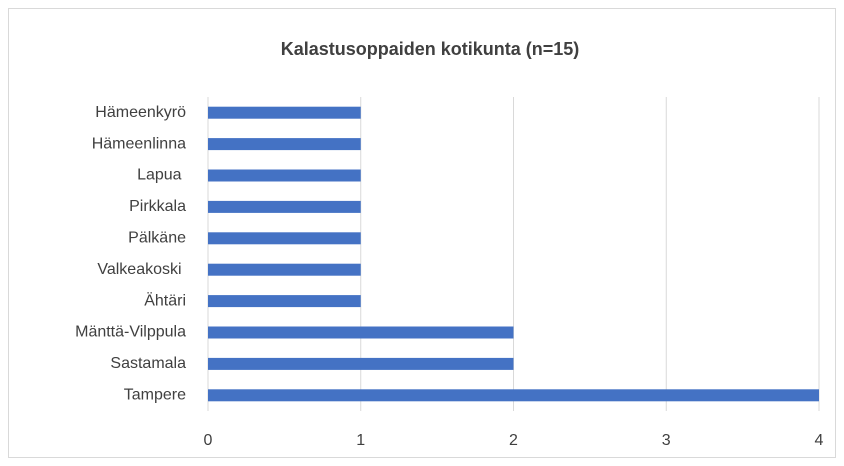  I want to click on y-tick-label: Hämeenkyrö, so click(140, 112).